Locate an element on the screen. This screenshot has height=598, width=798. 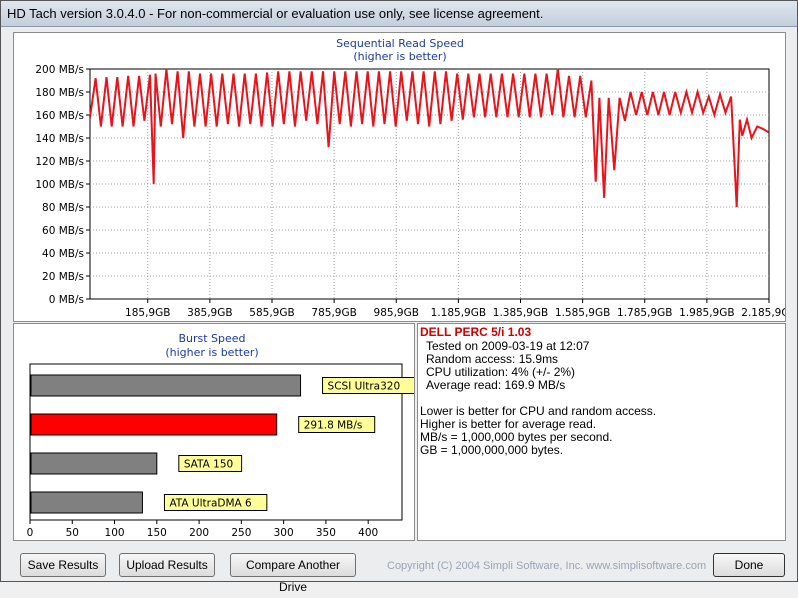
save-results-button: Save Results is located at coordinates (63, 565).